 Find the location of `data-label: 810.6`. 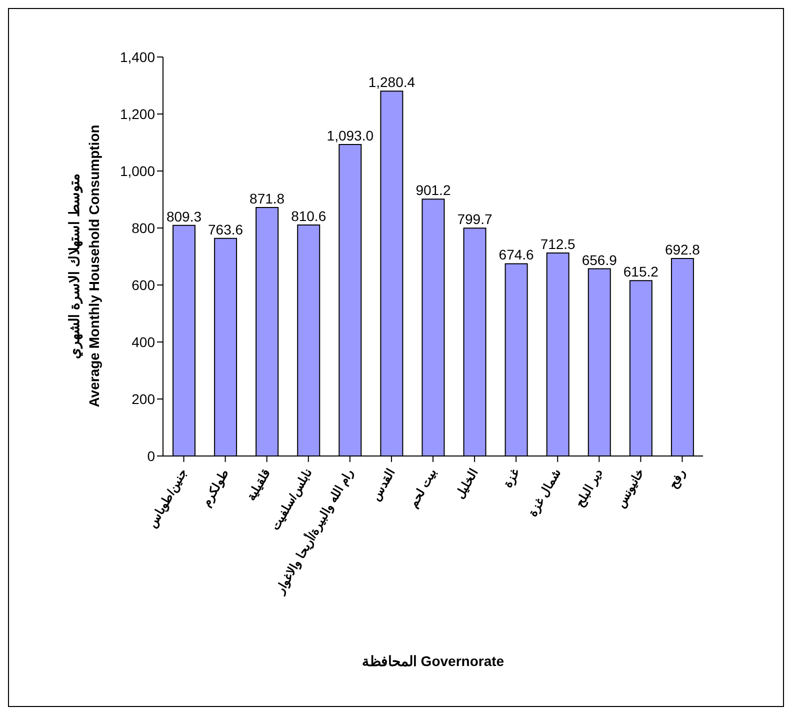

data-label: 810.6 is located at coordinates (308, 216).